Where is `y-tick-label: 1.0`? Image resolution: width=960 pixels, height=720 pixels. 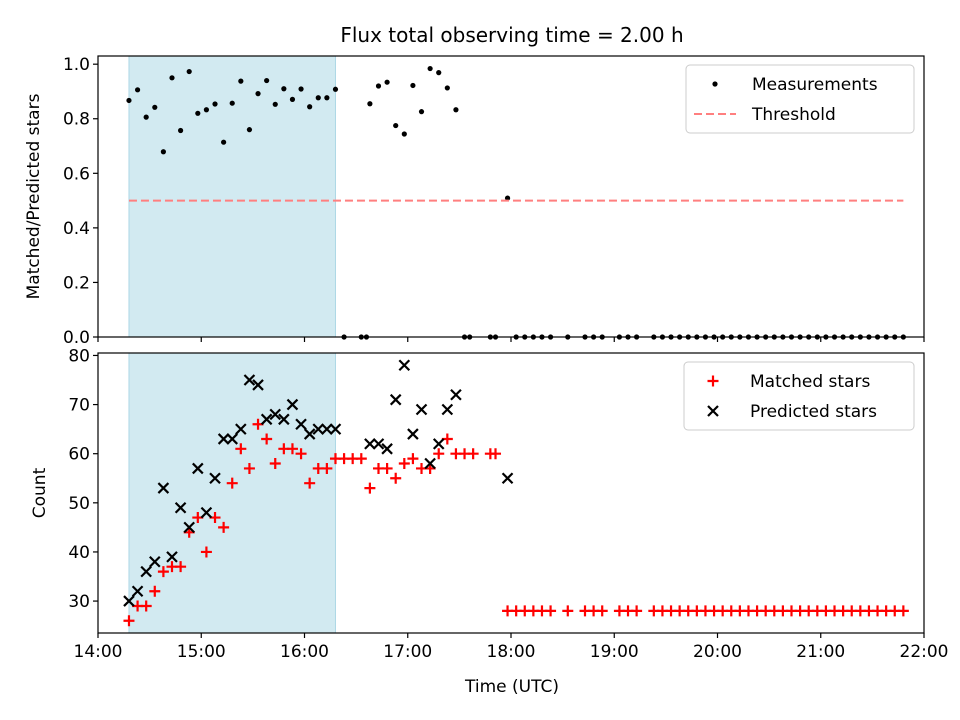
y-tick-label: 1.0 is located at coordinates (76, 65).